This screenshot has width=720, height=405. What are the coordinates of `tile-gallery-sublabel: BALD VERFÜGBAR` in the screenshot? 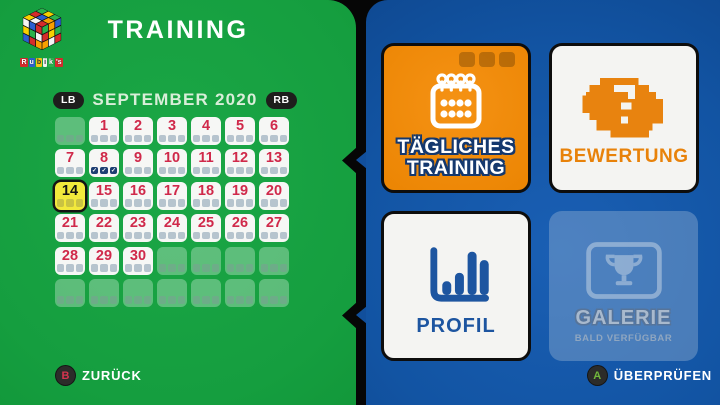 It's located at (623, 338).